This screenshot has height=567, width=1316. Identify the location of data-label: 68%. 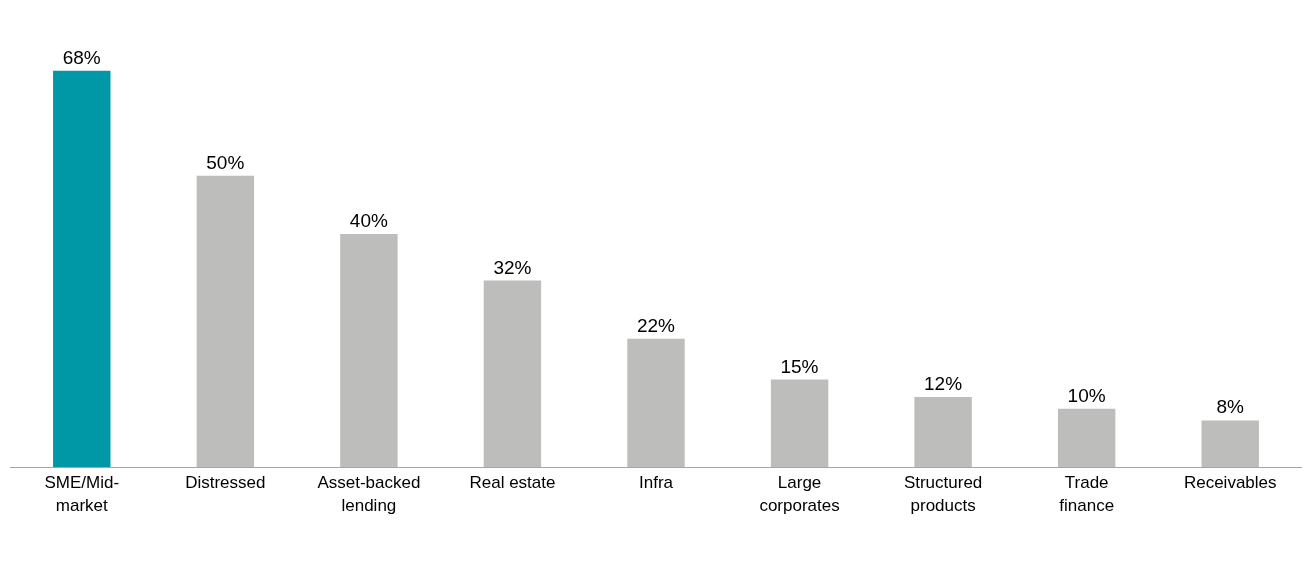
(81, 57).